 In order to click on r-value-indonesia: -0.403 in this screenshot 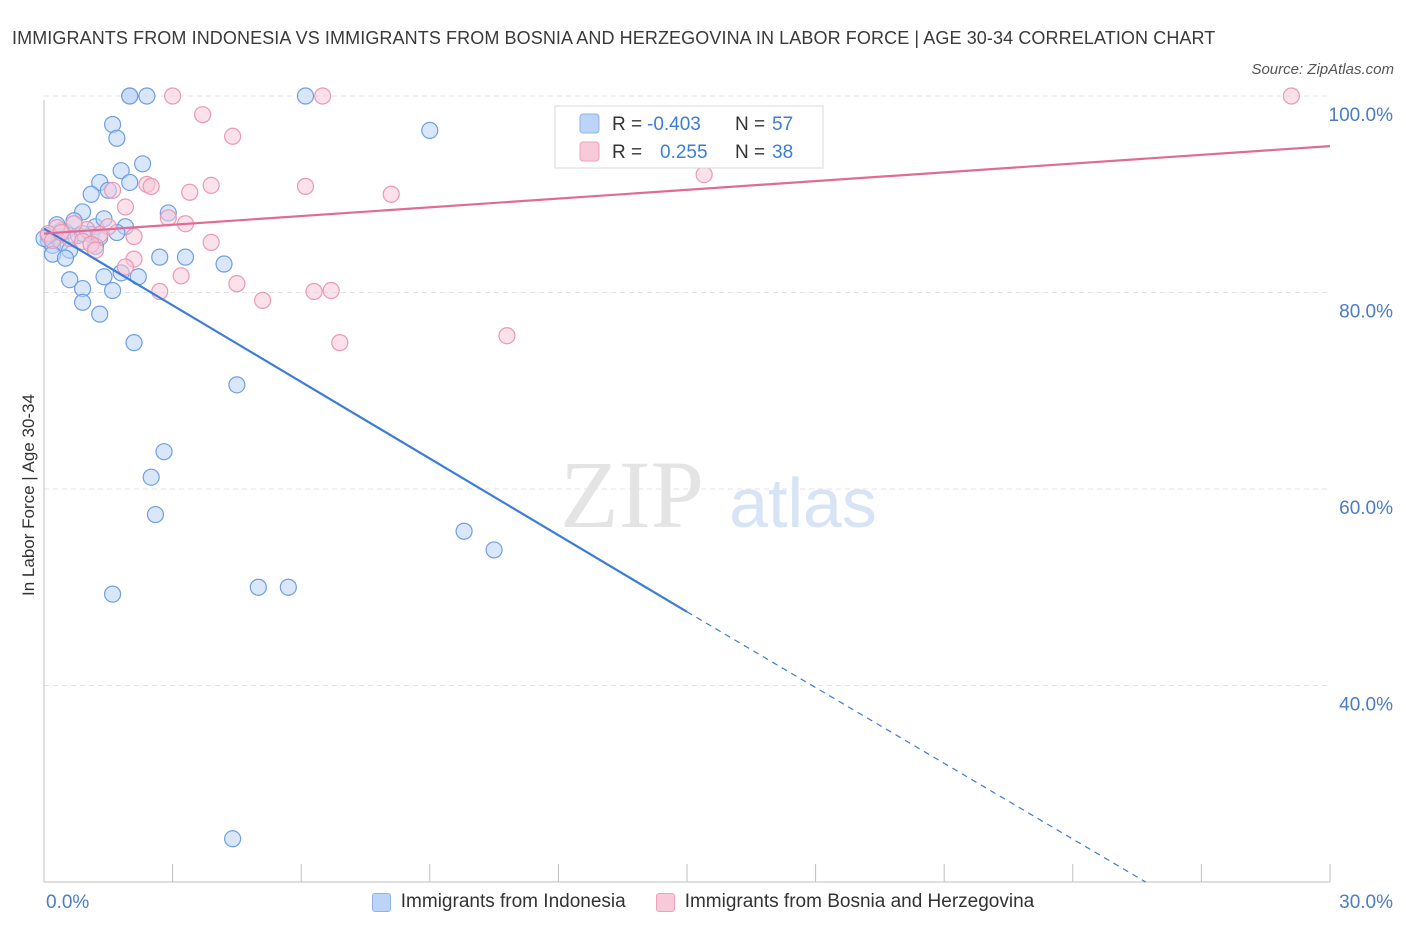, I will do `click(674, 124)`.